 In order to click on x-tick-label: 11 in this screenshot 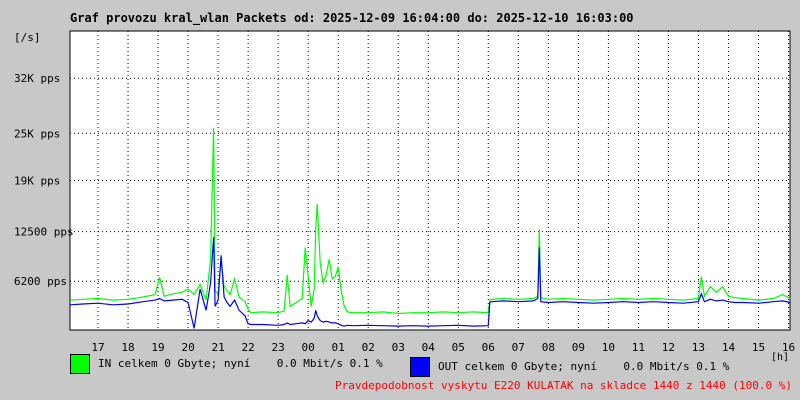, I will do `click(638, 347)`.